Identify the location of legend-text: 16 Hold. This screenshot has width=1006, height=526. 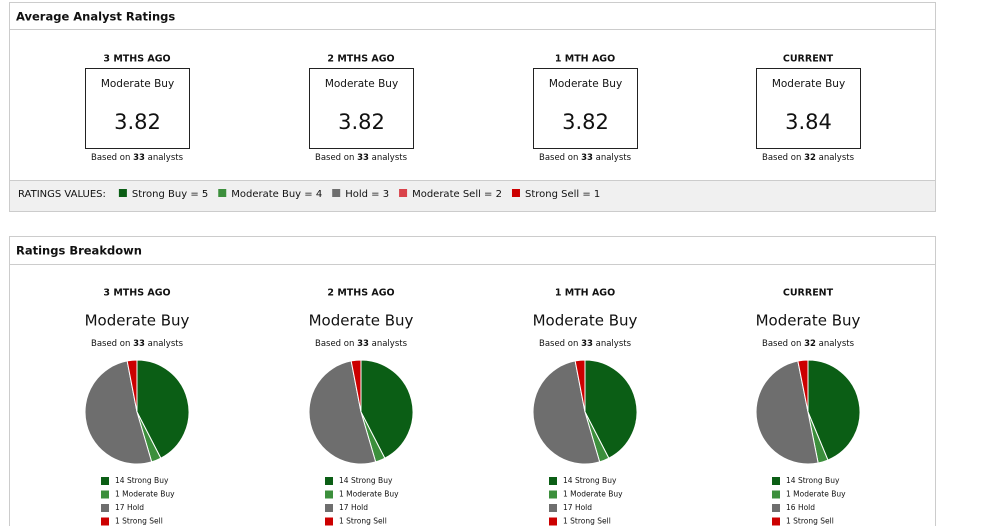
(800, 507).